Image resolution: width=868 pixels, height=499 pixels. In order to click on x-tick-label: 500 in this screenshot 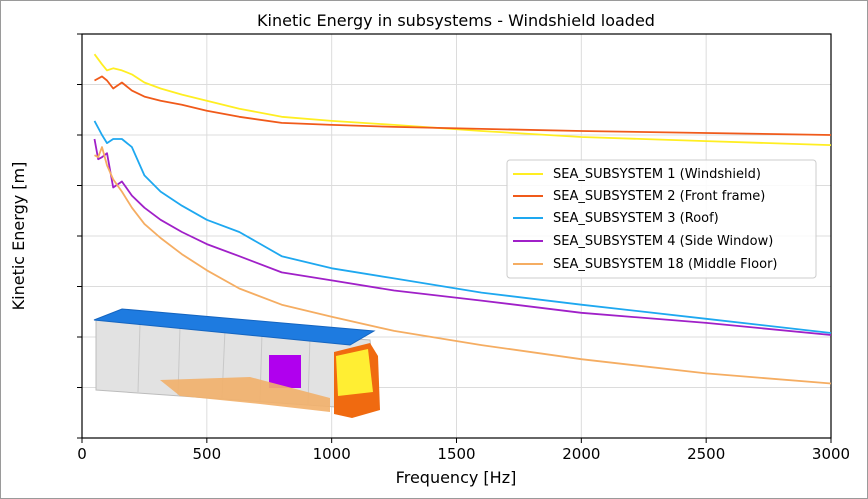, I will do `click(207, 454)`.